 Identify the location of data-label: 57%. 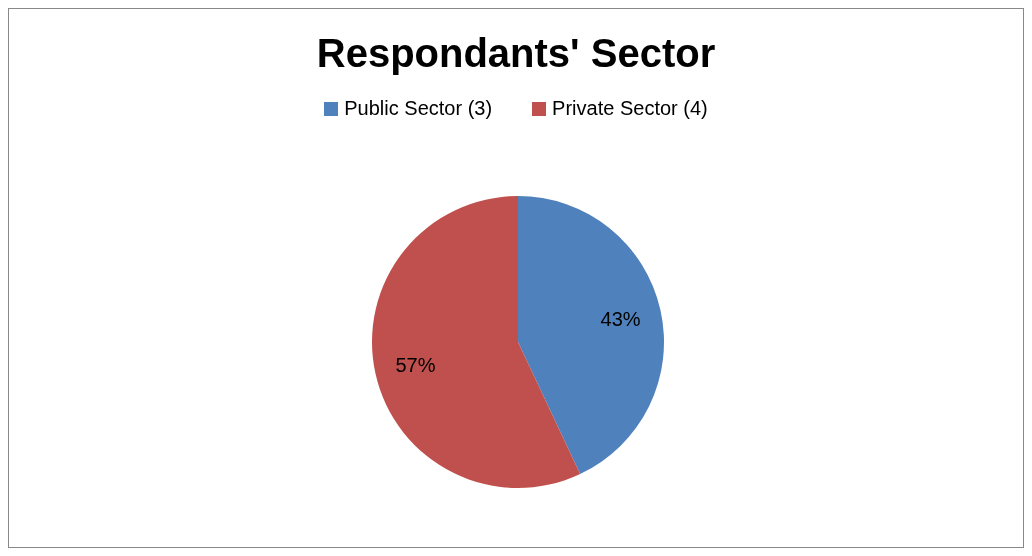
(415, 364).